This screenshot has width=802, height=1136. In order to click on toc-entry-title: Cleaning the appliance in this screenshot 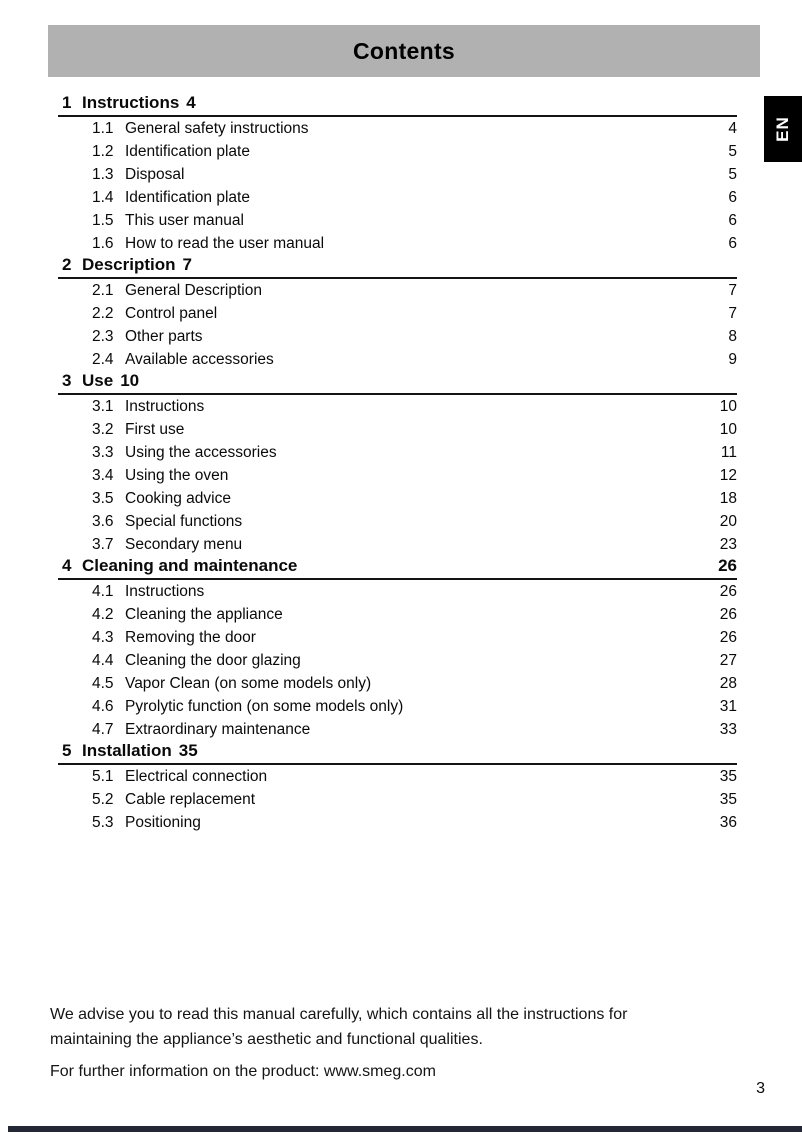, I will do `click(204, 614)`.